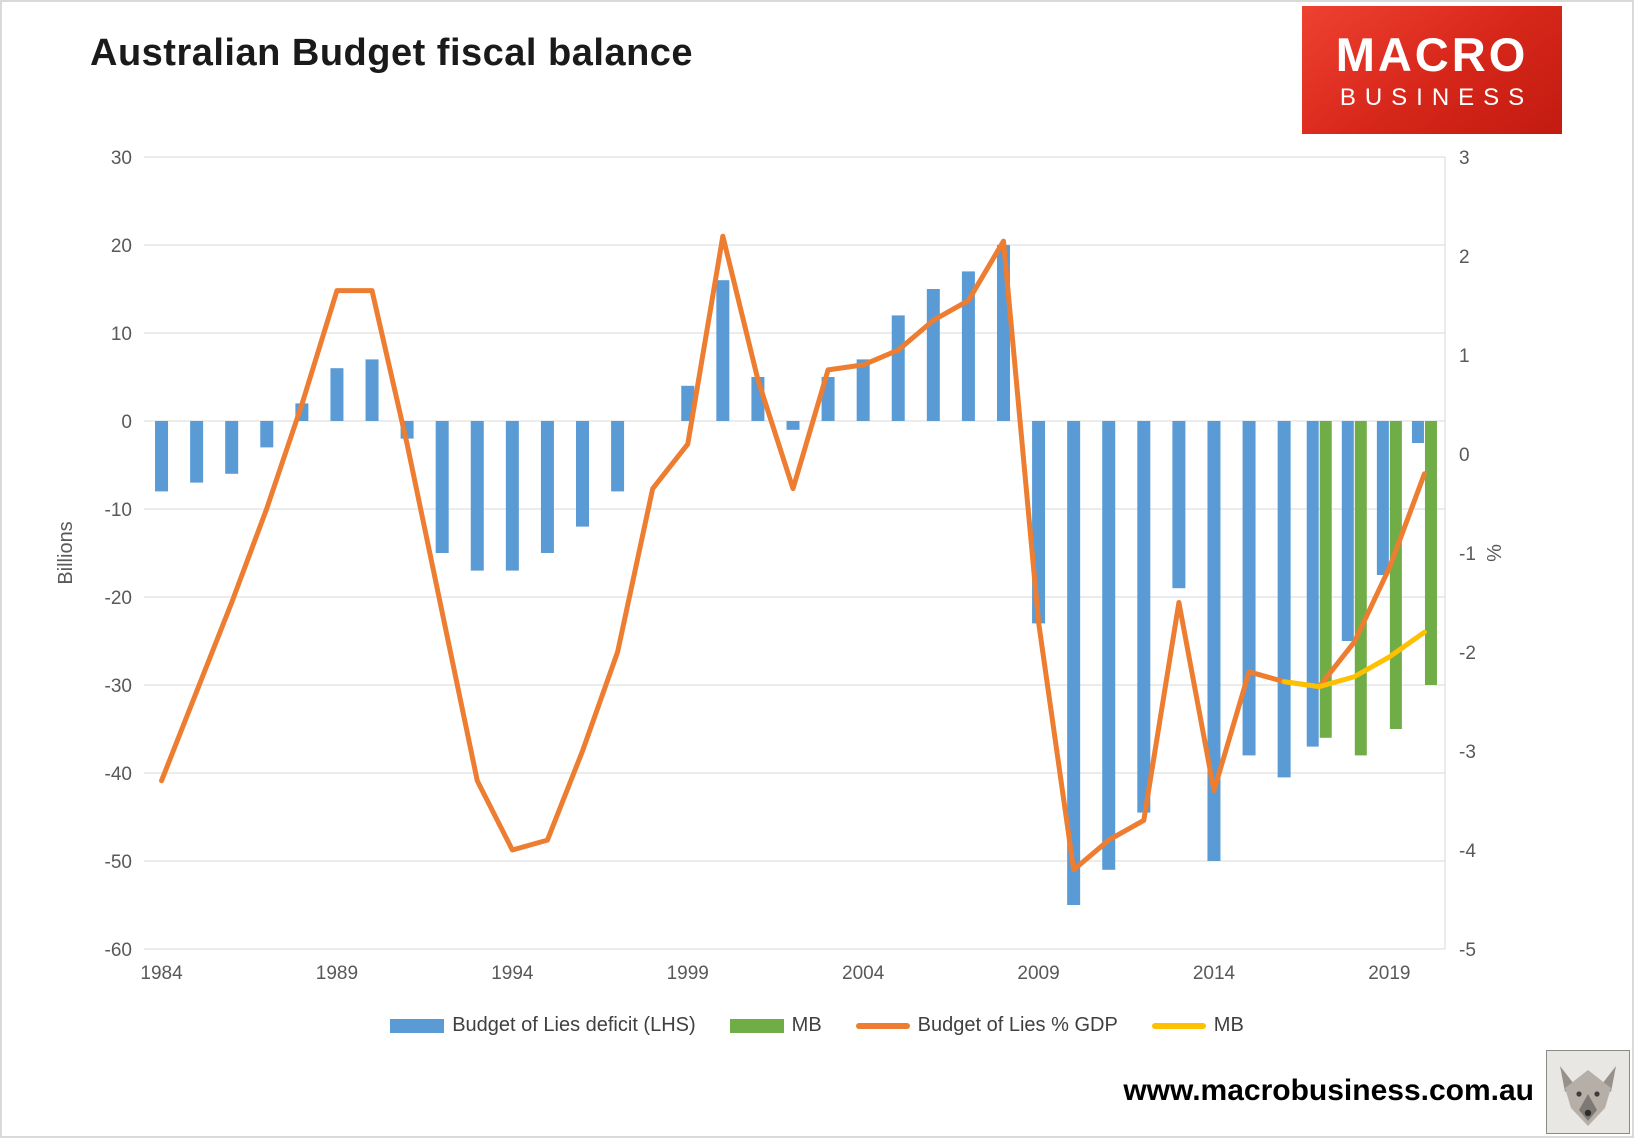 This screenshot has height=1138, width=1634. I want to click on left-axis-tick-label: -40, so click(118, 774).